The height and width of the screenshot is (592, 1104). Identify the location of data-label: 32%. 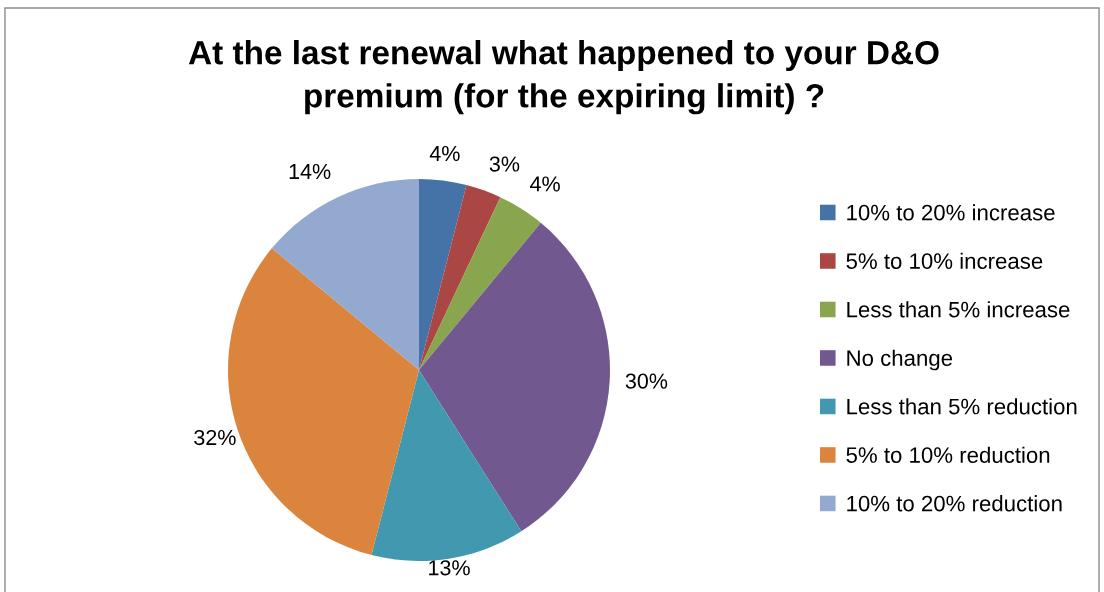
(215, 437).